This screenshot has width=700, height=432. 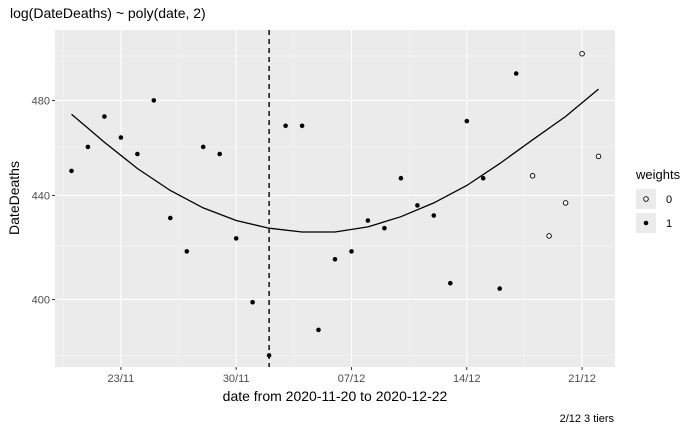 I want to click on legend: weights 01, so click(x=658, y=200).